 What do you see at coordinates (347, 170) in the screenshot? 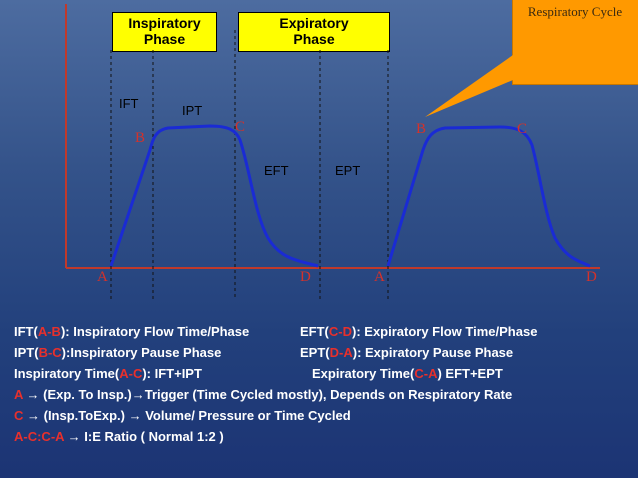
I see `ept-label: EPT` at bounding box center [347, 170].